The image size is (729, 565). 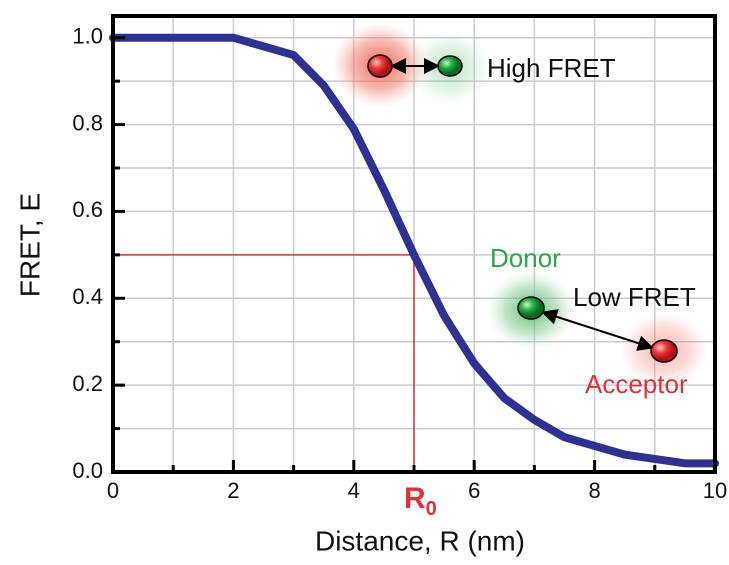 I want to click on reference-label: R0, so click(x=420, y=501).